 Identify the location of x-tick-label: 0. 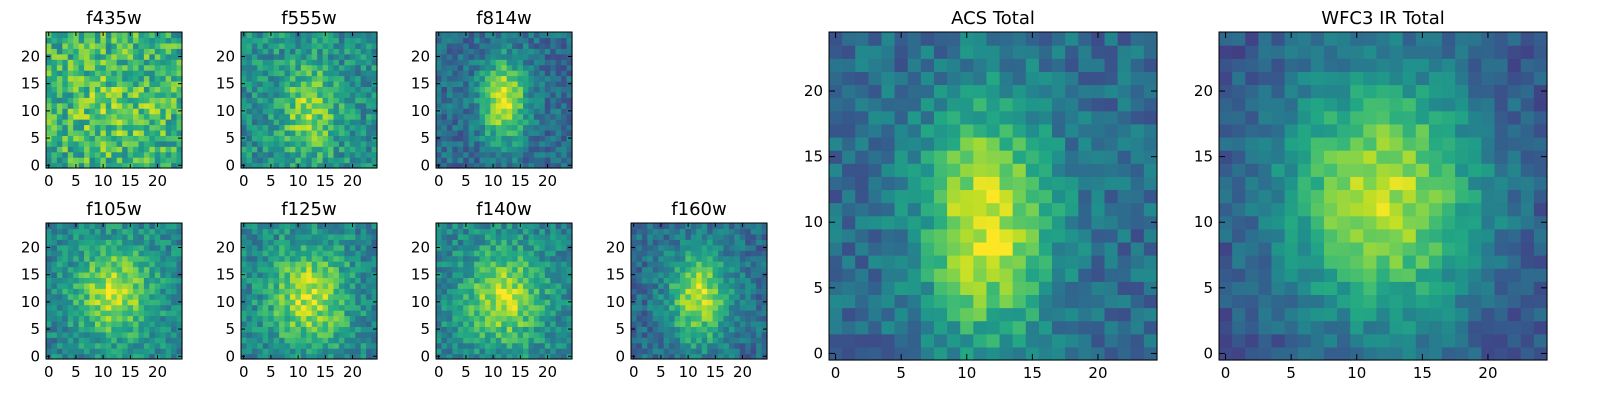
(49, 372).